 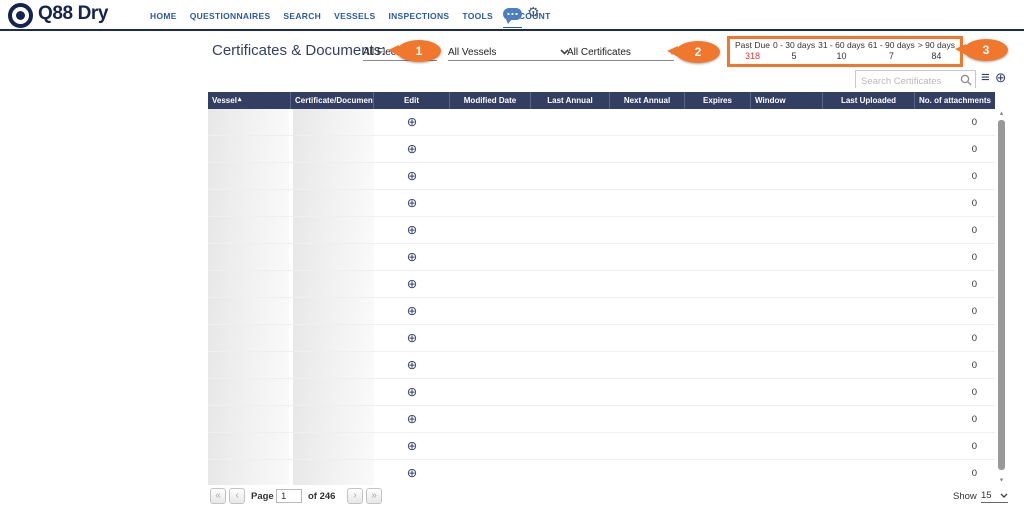 I want to click on column-header-certificate-document: Certificate/Document, so click(x=332, y=100).